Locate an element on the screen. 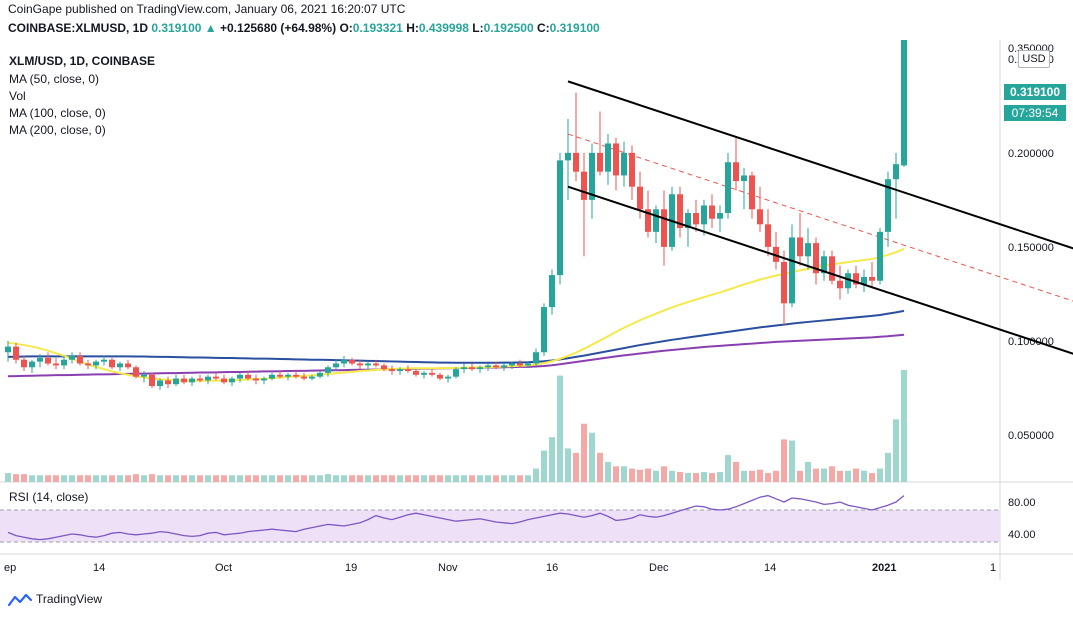  symbol-label: COINBASE:XLMUSD, 1D is located at coordinates (78, 28).